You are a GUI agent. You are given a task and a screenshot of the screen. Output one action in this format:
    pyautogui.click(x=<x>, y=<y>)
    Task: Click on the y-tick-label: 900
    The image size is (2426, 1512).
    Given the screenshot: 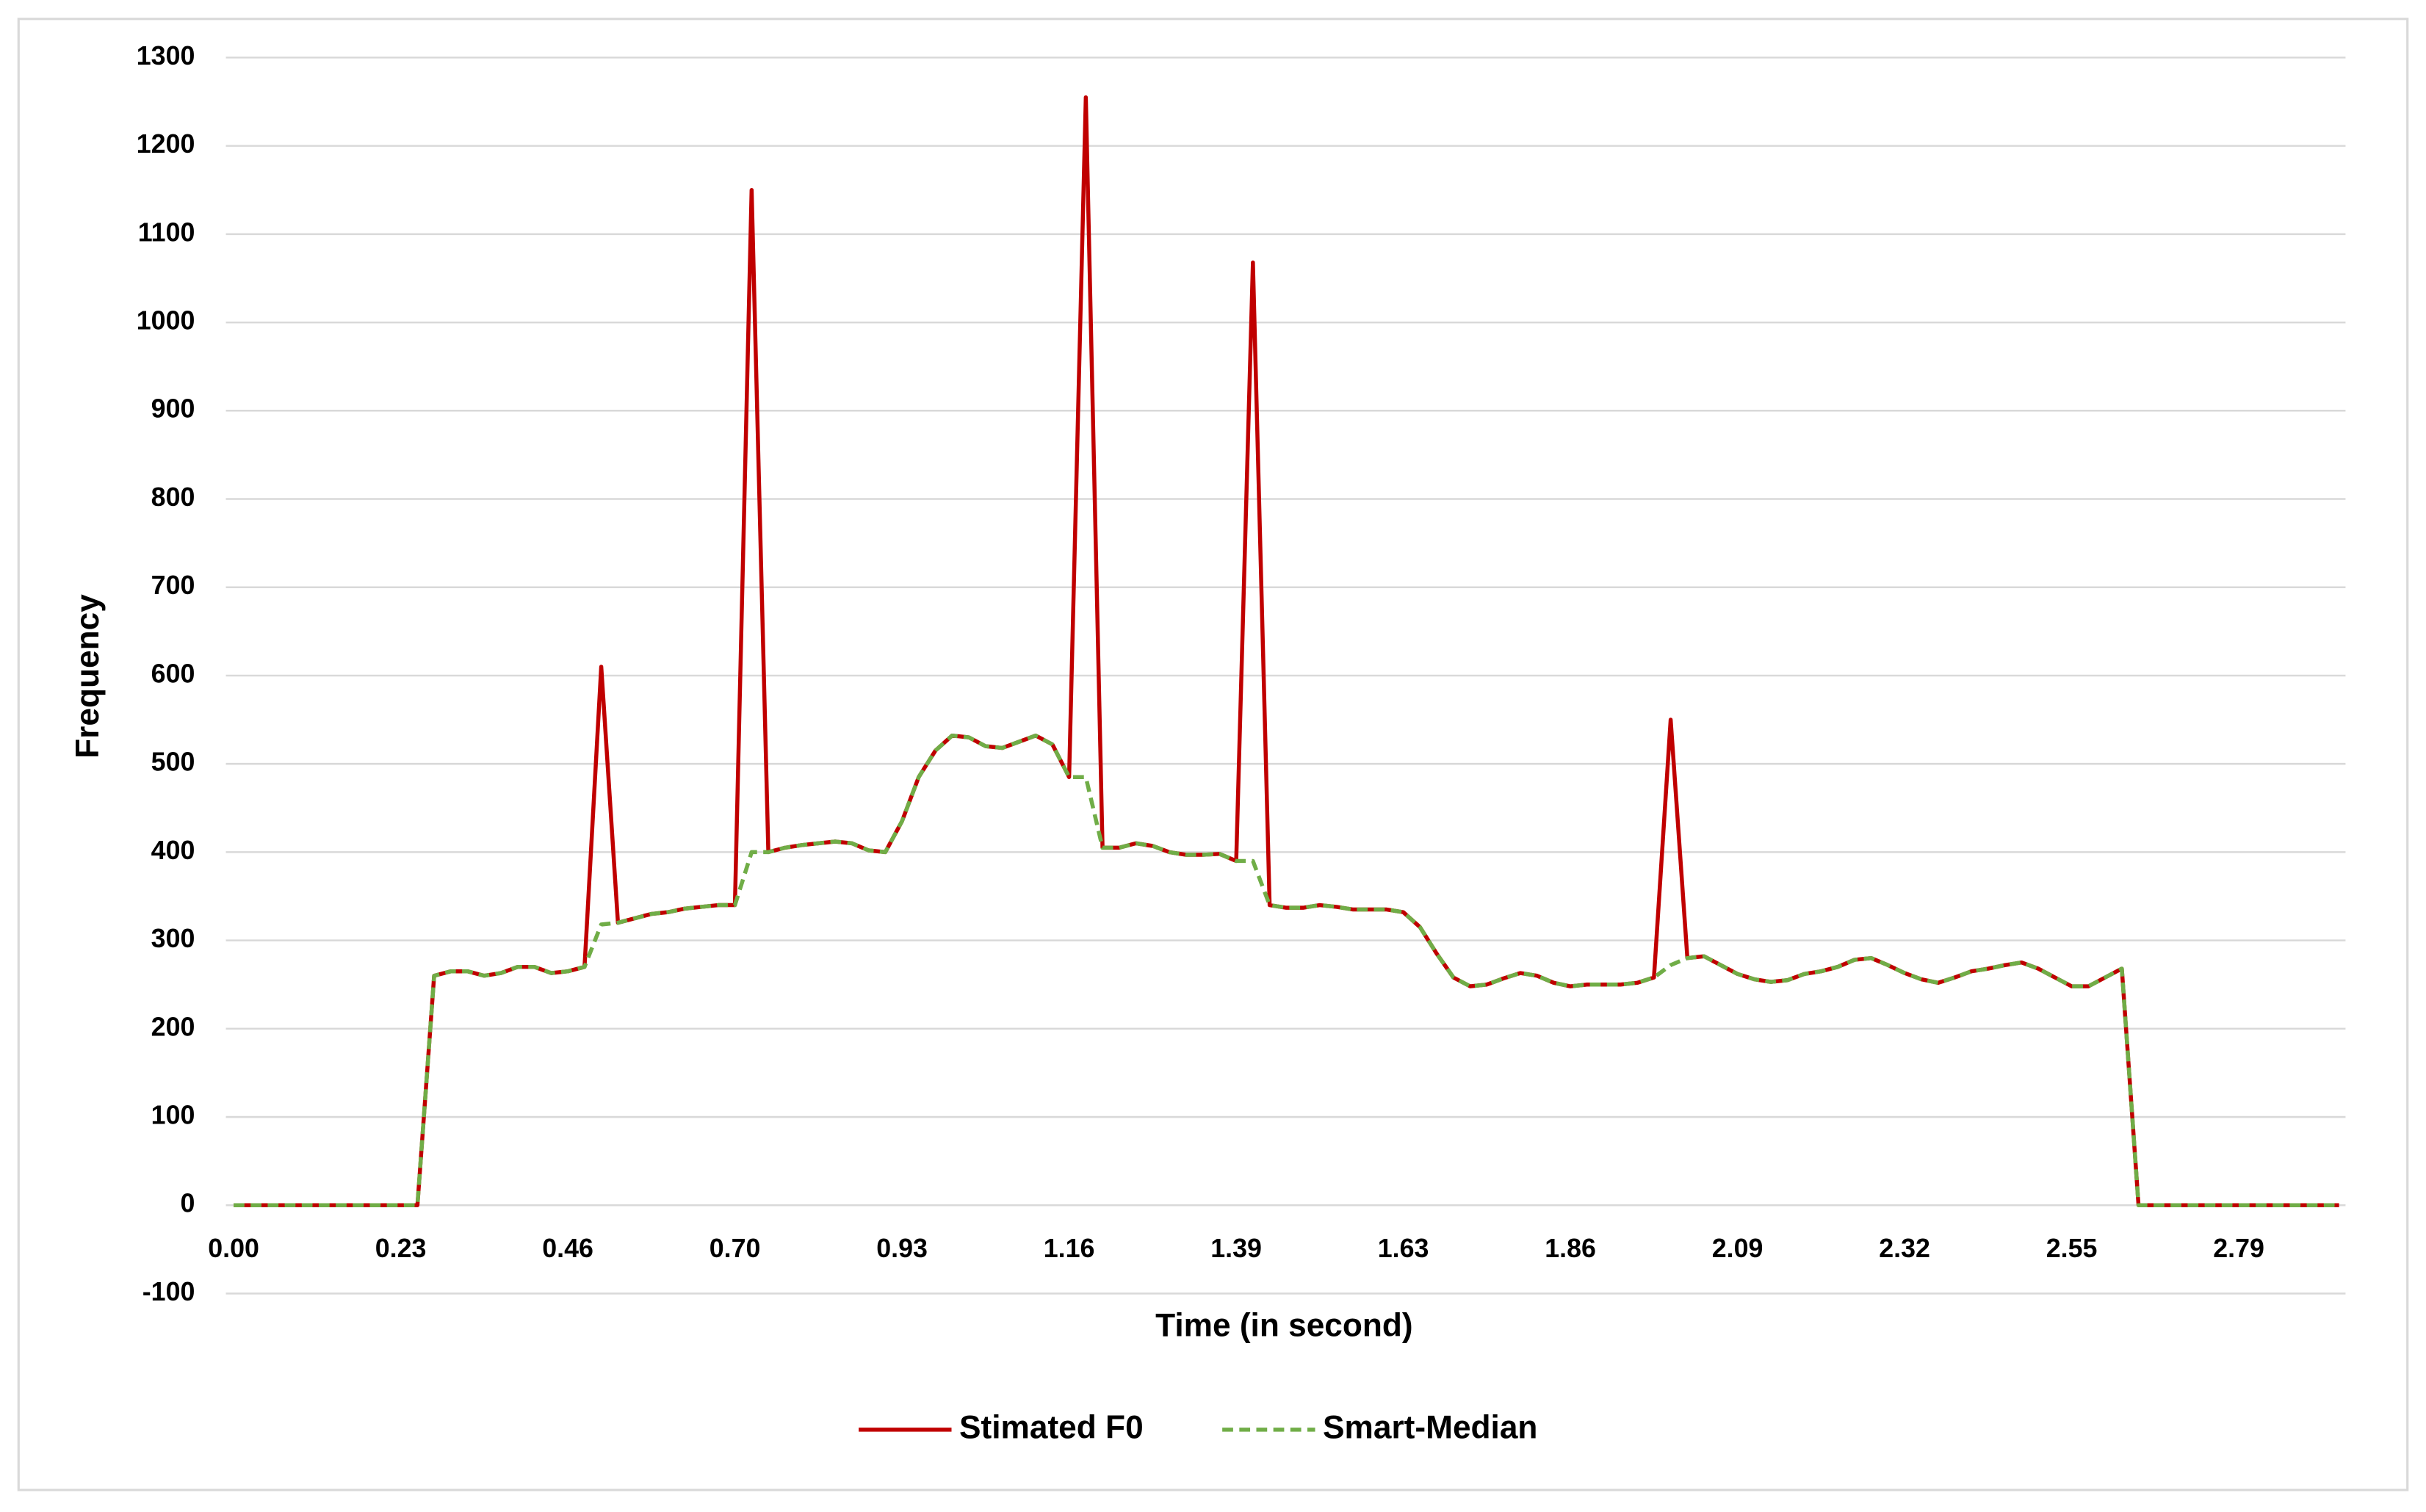 What is the action you would take?
    pyautogui.click(x=173, y=409)
    